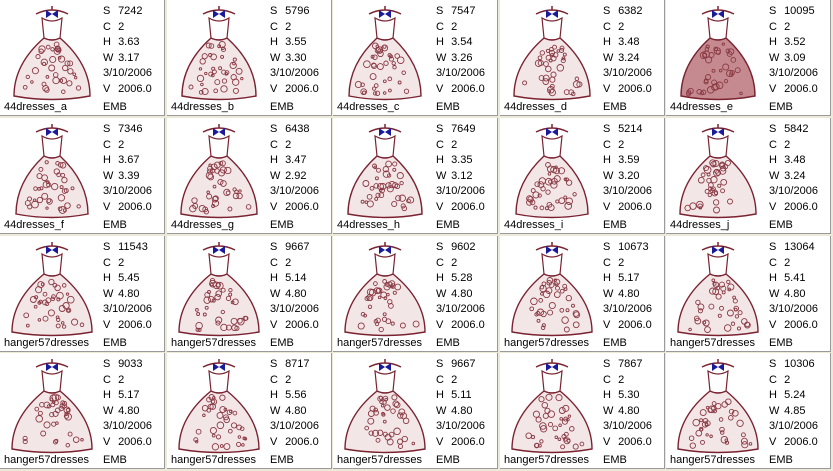  What do you see at coordinates (134, 248) in the screenshot?
I see `stitch-count: S 11543` at bounding box center [134, 248].